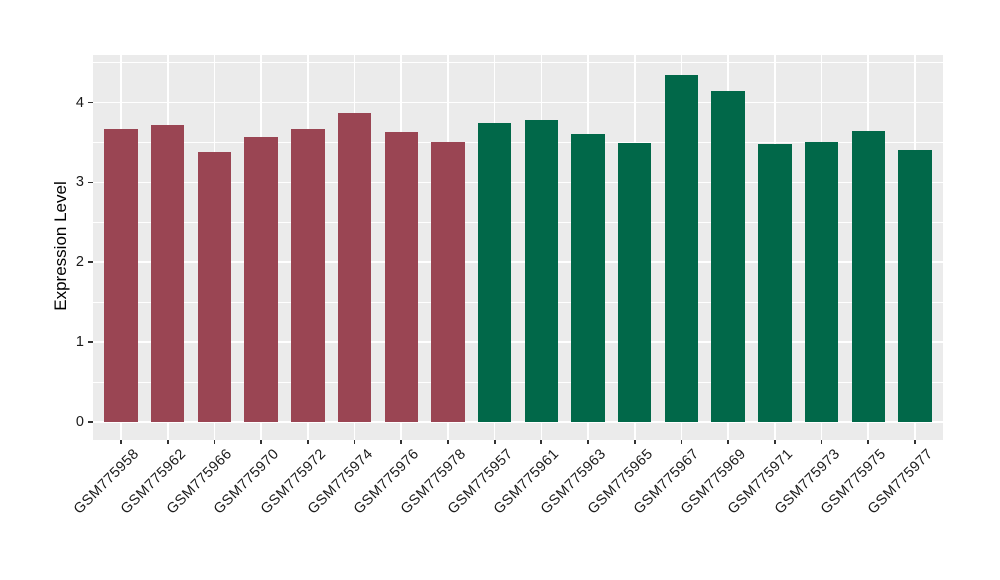 This screenshot has height=580, width=1000. I want to click on y-tick-label: 4, so click(79, 102).